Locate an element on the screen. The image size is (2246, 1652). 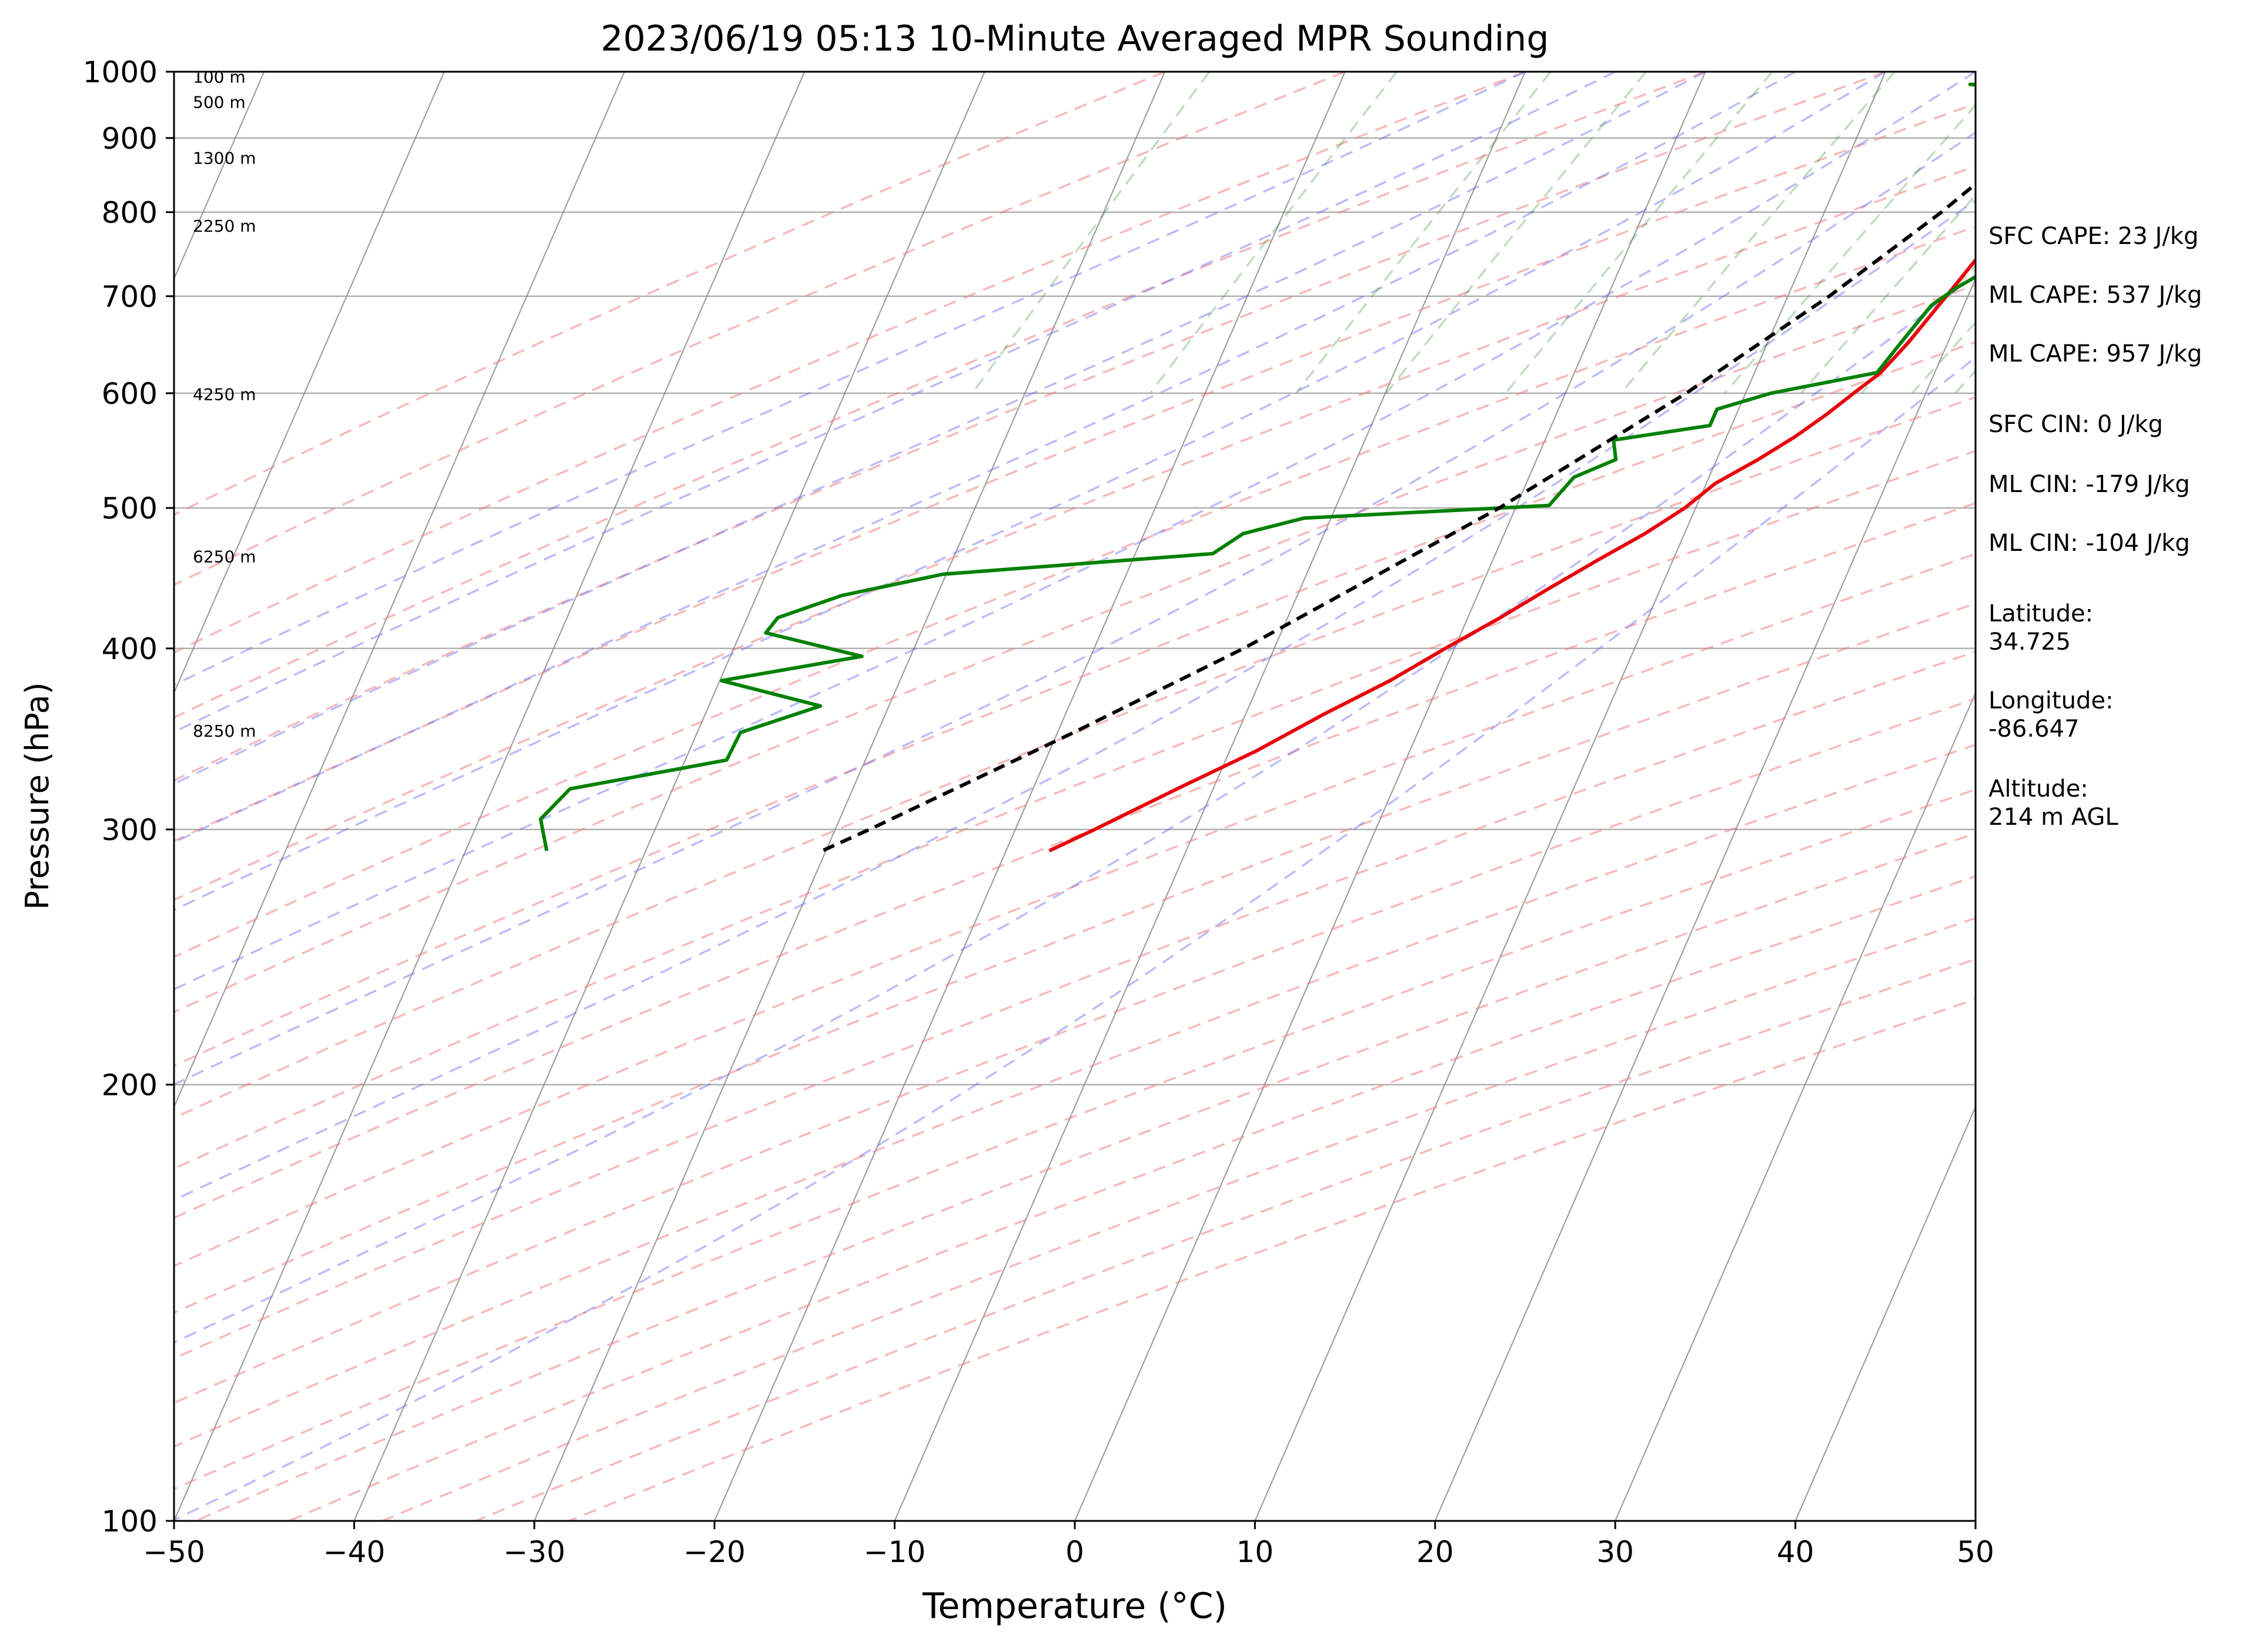
y-tick-label: 100 is located at coordinates (130, 1522).